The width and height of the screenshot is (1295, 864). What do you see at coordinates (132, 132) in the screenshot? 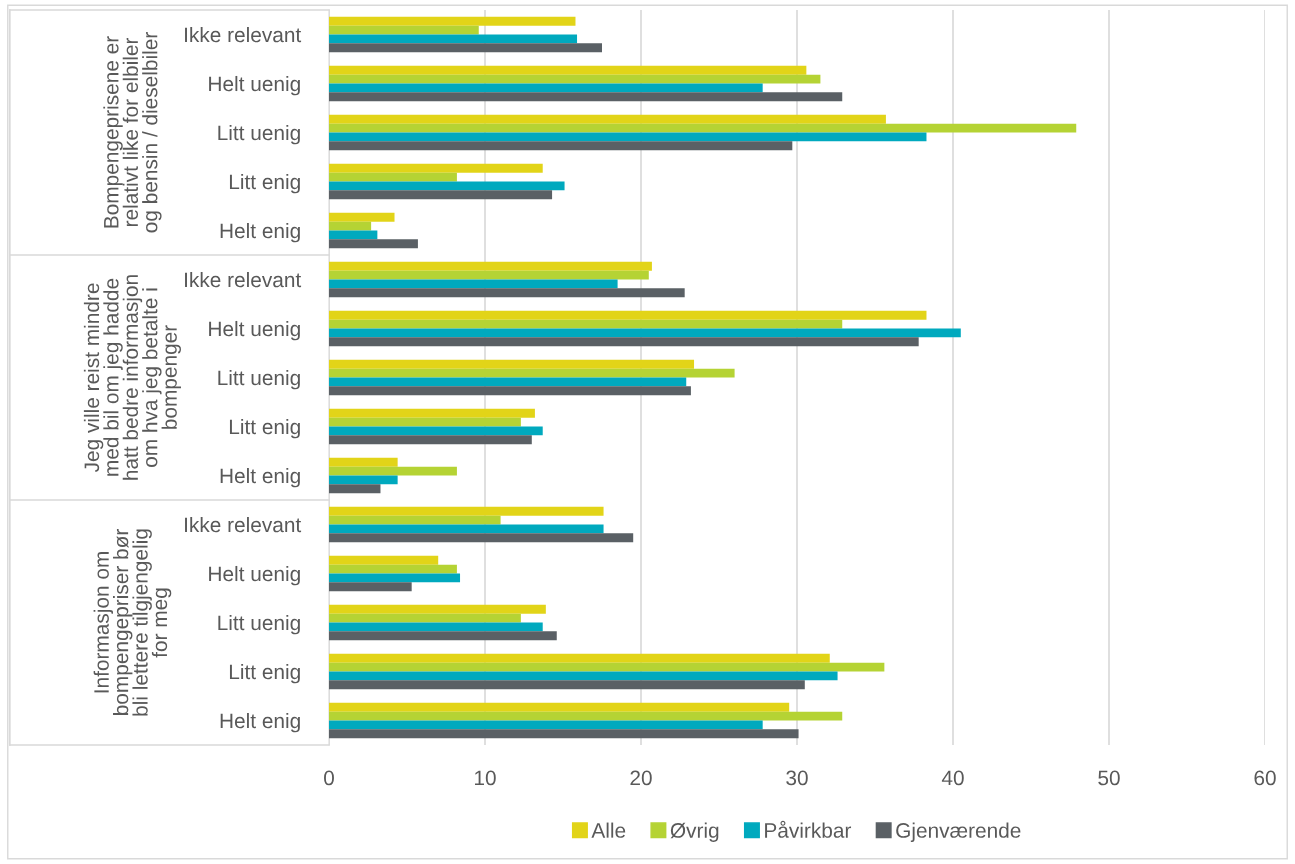
I see `text: Bompengeprisene er relativt like for elbiler og bensin / dieselbiler` at bounding box center [132, 132].